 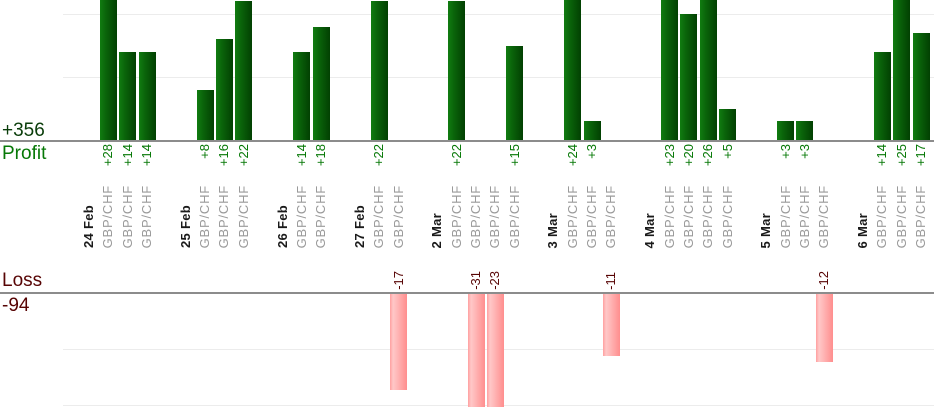 I want to click on bar-value-label: -12, so click(x=824, y=280).